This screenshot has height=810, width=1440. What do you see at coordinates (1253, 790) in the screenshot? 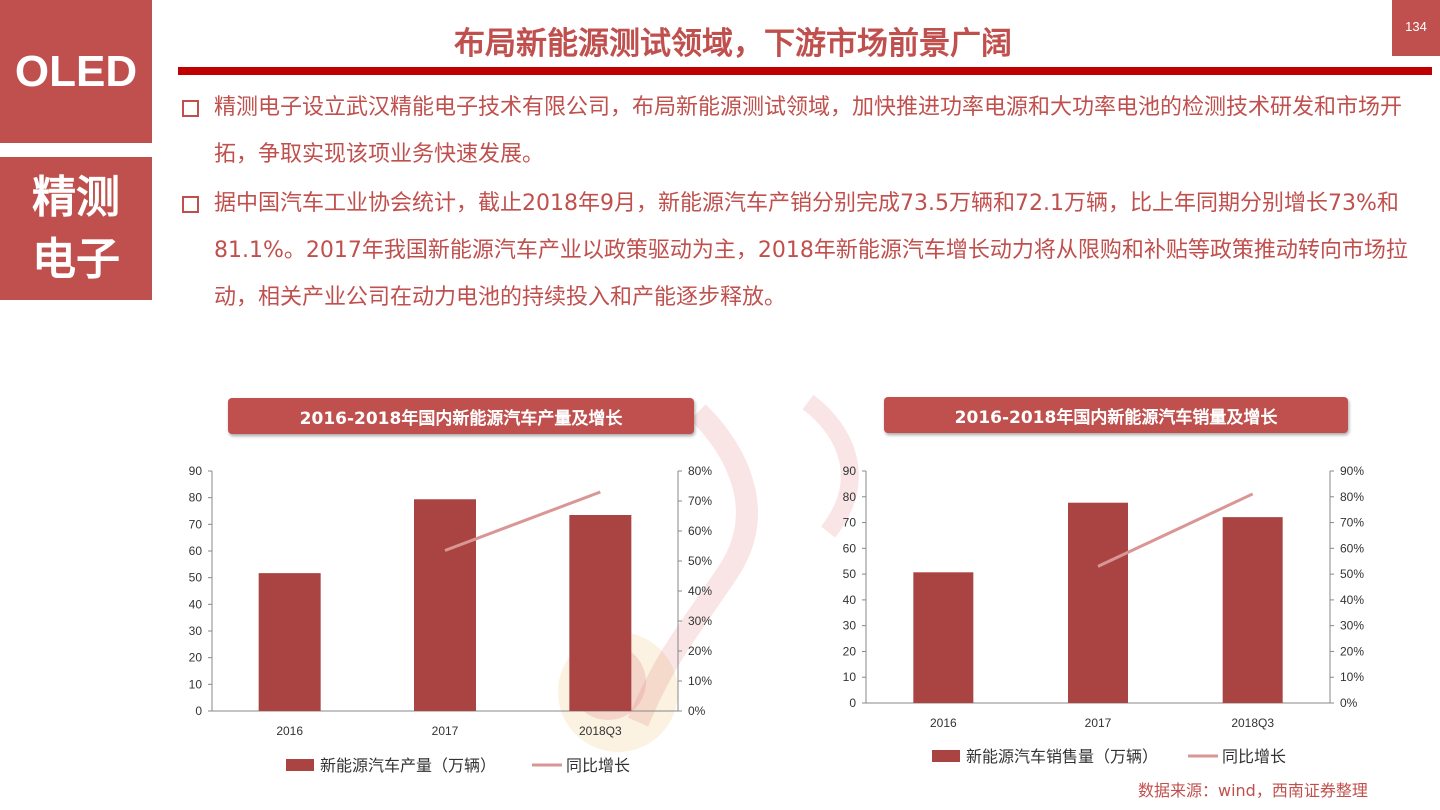
I see `source-note: 数据来源：wind，西南证券整理` at bounding box center [1253, 790].